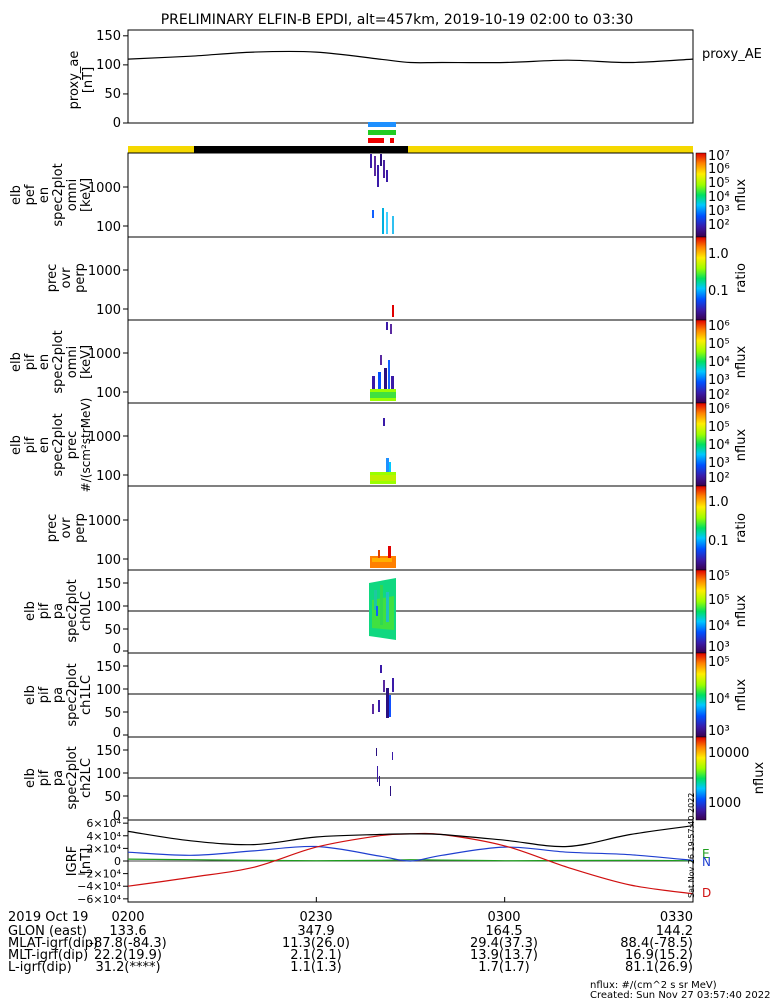 The image size is (775, 1000). I want to click on panel-3-ytick-1000: 1000, so click(104, 354).